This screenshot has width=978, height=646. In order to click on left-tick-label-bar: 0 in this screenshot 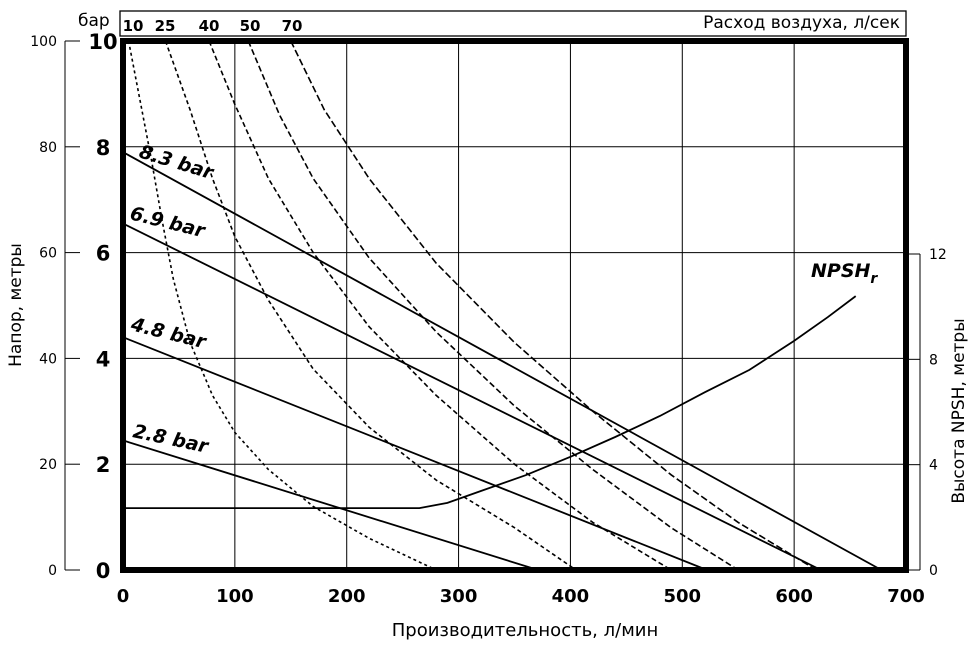, I will do `click(103, 571)`.